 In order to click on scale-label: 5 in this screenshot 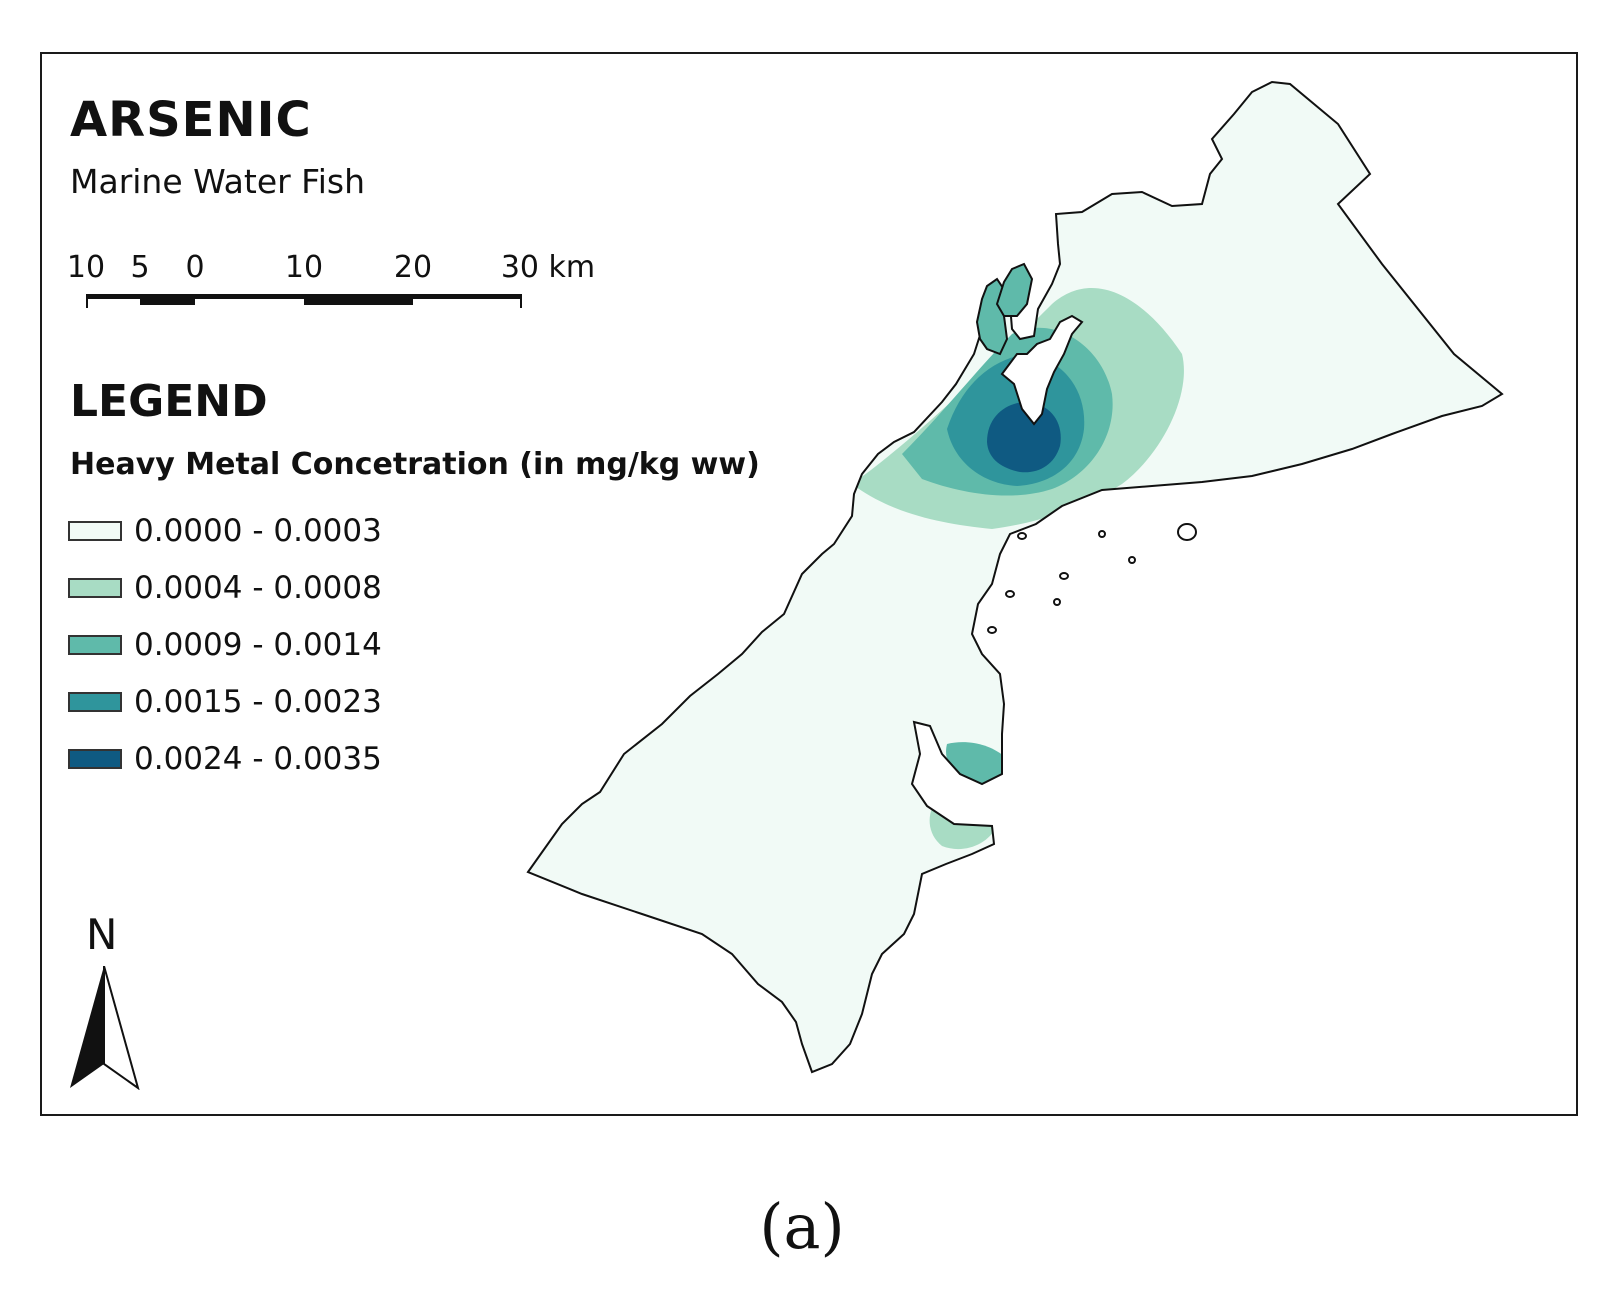, I will do `click(140, 267)`.